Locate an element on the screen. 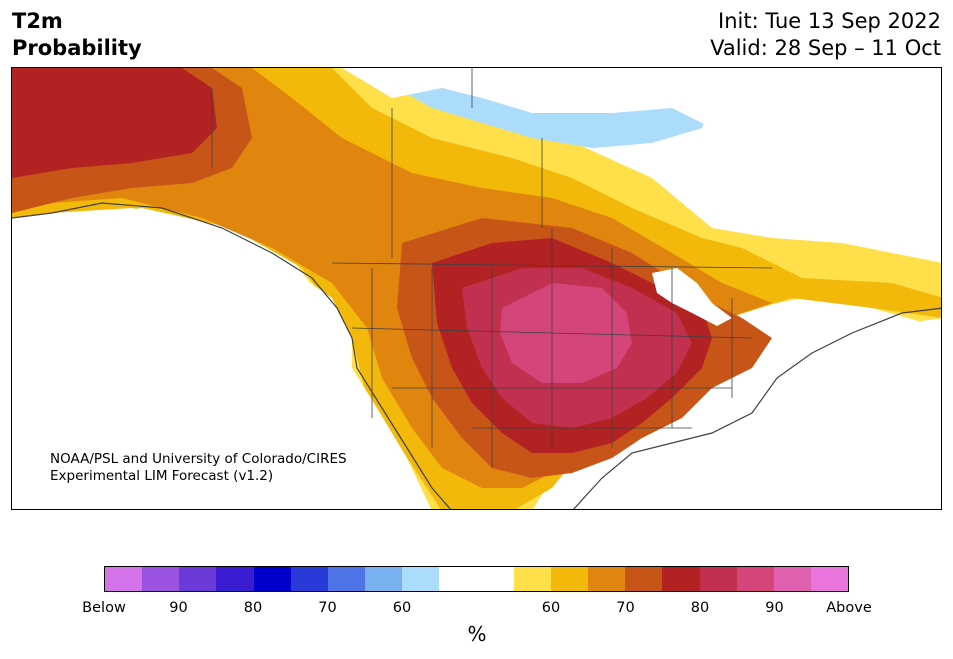  colorbar-tick-label: Below is located at coordinates (104, 608).